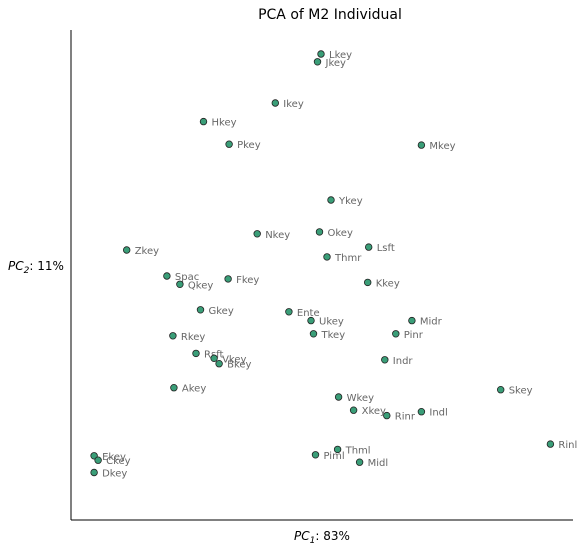 The height and width of the screenshot is (552, 584). Describe the element at coordinates (336, 63) in the screenshot. I see `point-label-jkey: Jkey` at that location.